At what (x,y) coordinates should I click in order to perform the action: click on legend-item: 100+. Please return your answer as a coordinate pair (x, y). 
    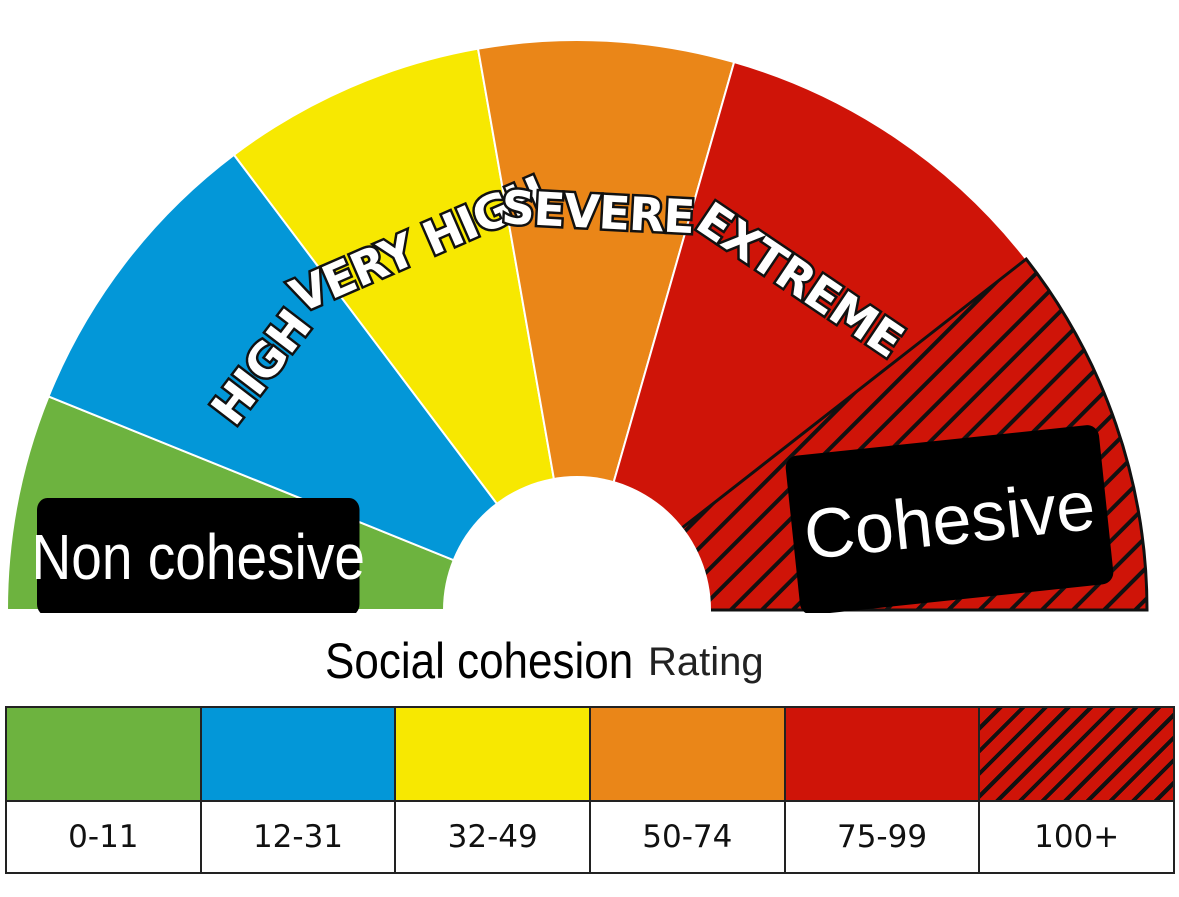
    Looking at the image, I should click on (1077, 790).